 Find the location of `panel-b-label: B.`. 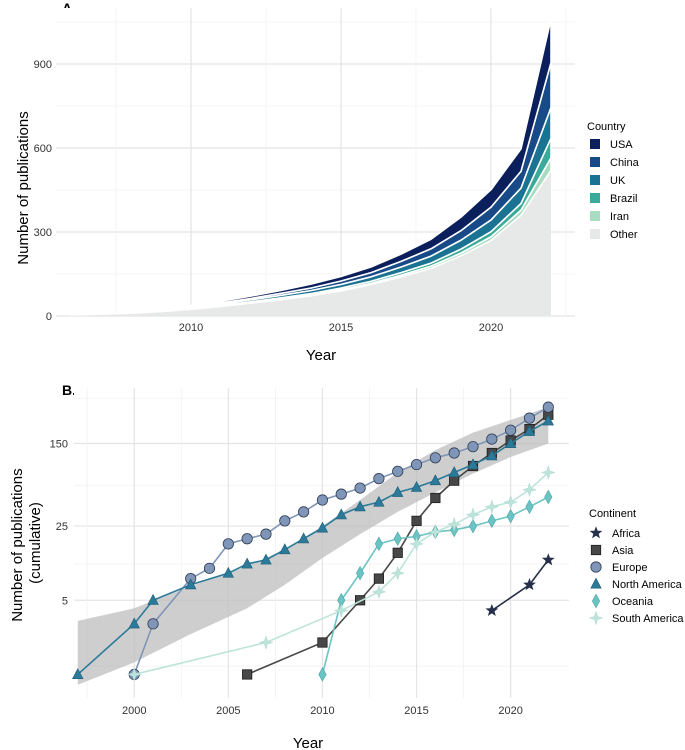

panel-b-label: B. is located at coordinates (69, 390).